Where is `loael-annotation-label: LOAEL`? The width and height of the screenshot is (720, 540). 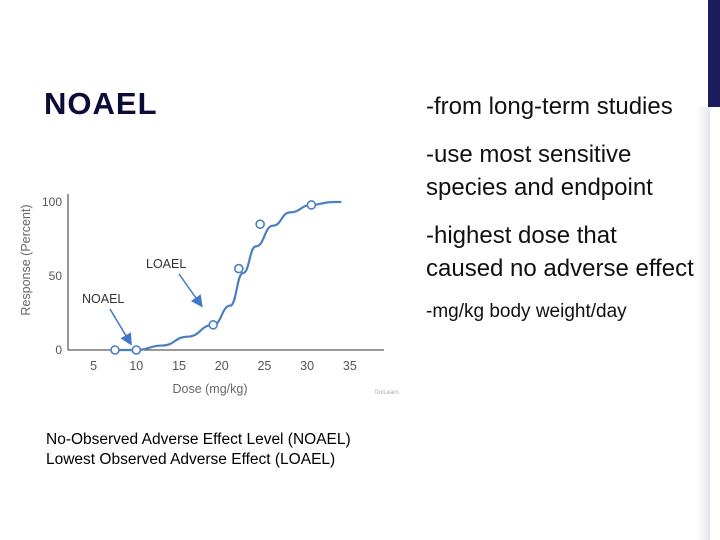 loael-annotation-label: LOAEL is located at coordinates (166, 264).